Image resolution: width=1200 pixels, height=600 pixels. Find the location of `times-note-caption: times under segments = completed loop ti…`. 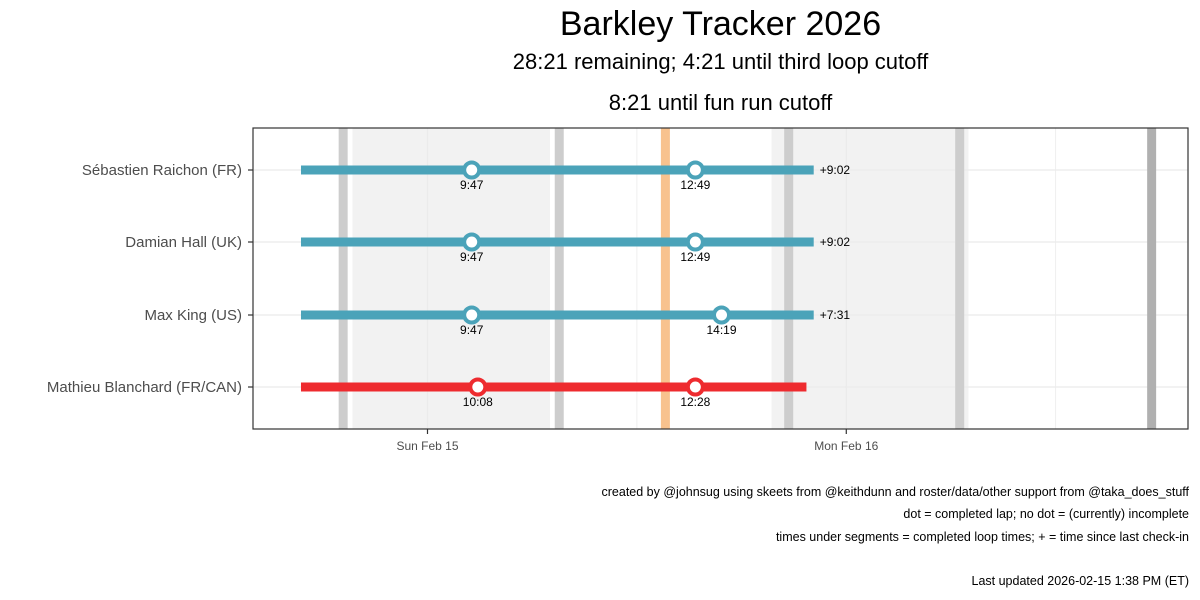

times-note-caption: times under segments = completed loop ti… is located at coordinates (982, 537).